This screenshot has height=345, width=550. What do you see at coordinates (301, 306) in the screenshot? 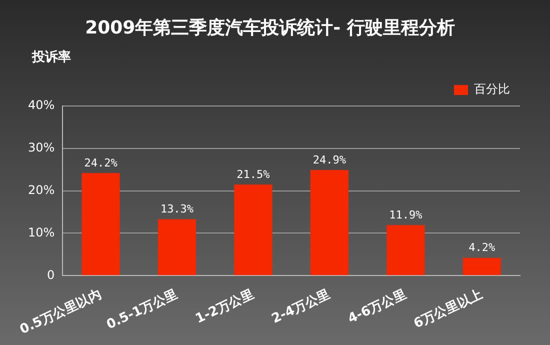
I see `x-tick-label: 2-4万公里` at bounding box center [301, 306].